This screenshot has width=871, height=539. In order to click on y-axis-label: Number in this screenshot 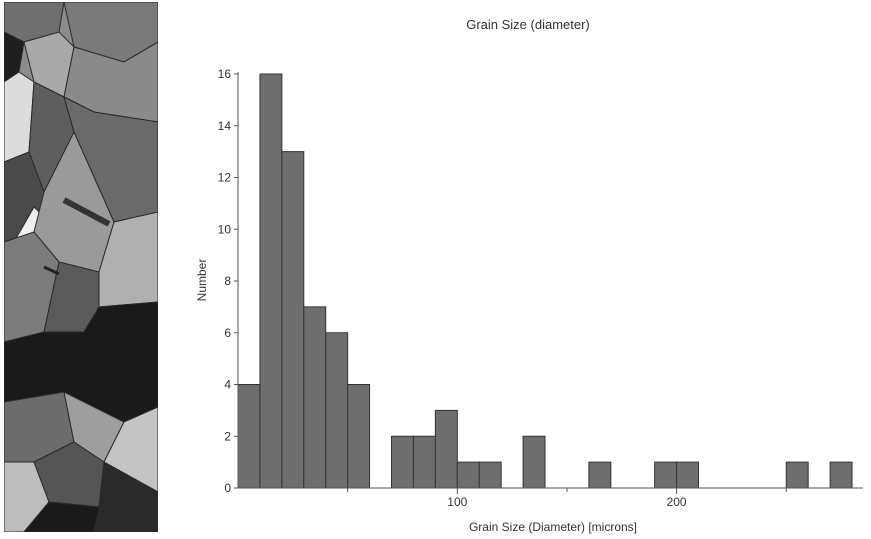, I will do `click(202, 280)`.